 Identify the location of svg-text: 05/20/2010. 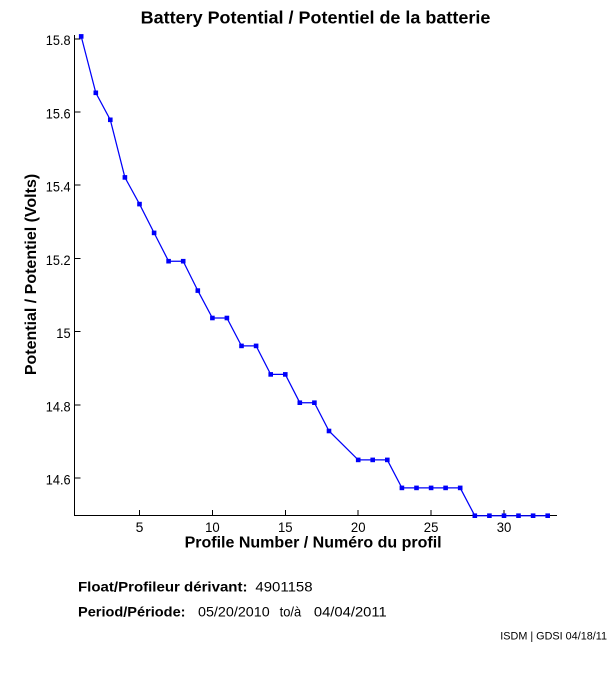
(234, 611).